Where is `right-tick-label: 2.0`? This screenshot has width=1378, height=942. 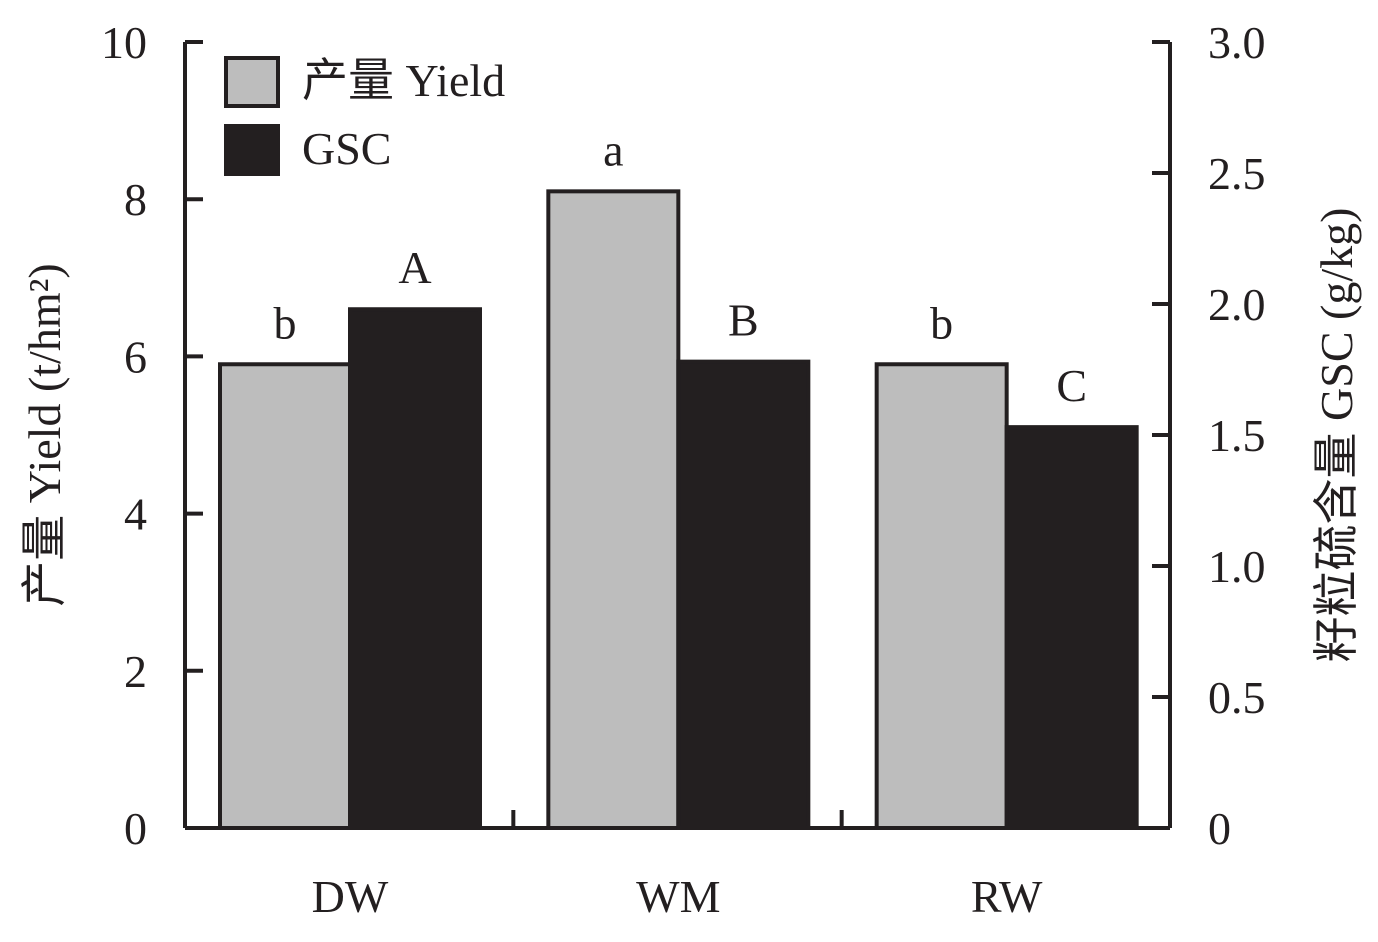
right-tick-label: 2.0 is located at coordinates (1237, 304).